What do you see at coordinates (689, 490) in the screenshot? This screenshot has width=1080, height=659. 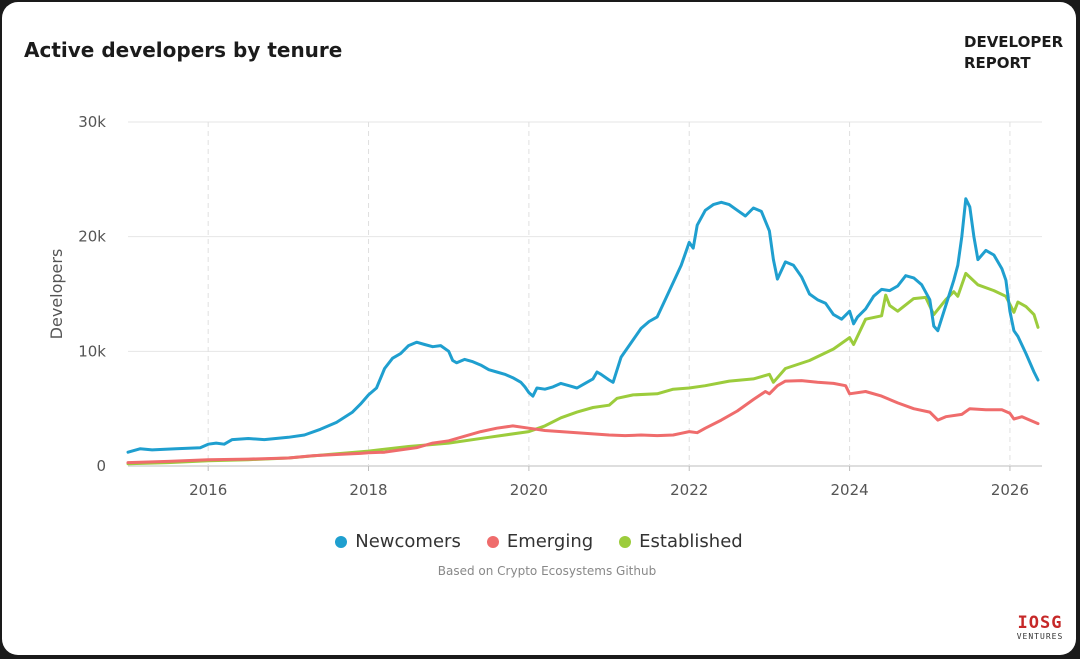 I see `x-tick-label: 2022` at bounding box center [689, 490].